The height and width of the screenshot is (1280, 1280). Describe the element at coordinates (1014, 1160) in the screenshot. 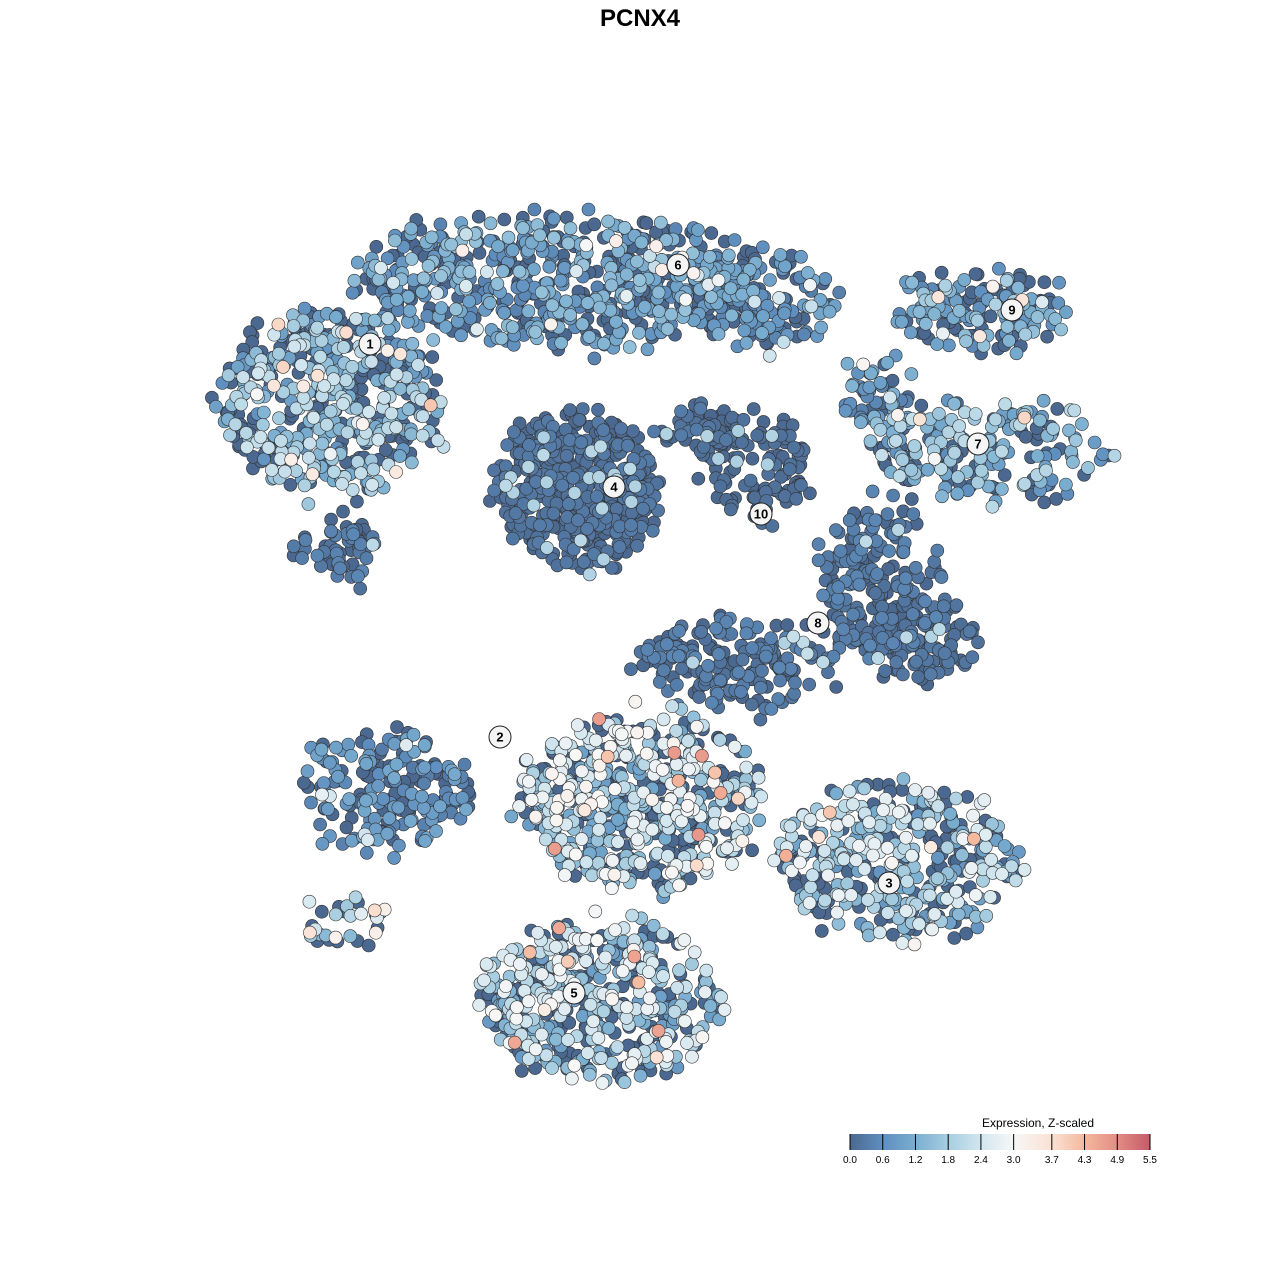

I see `colorbar-tick-label: 3.0` at that location.